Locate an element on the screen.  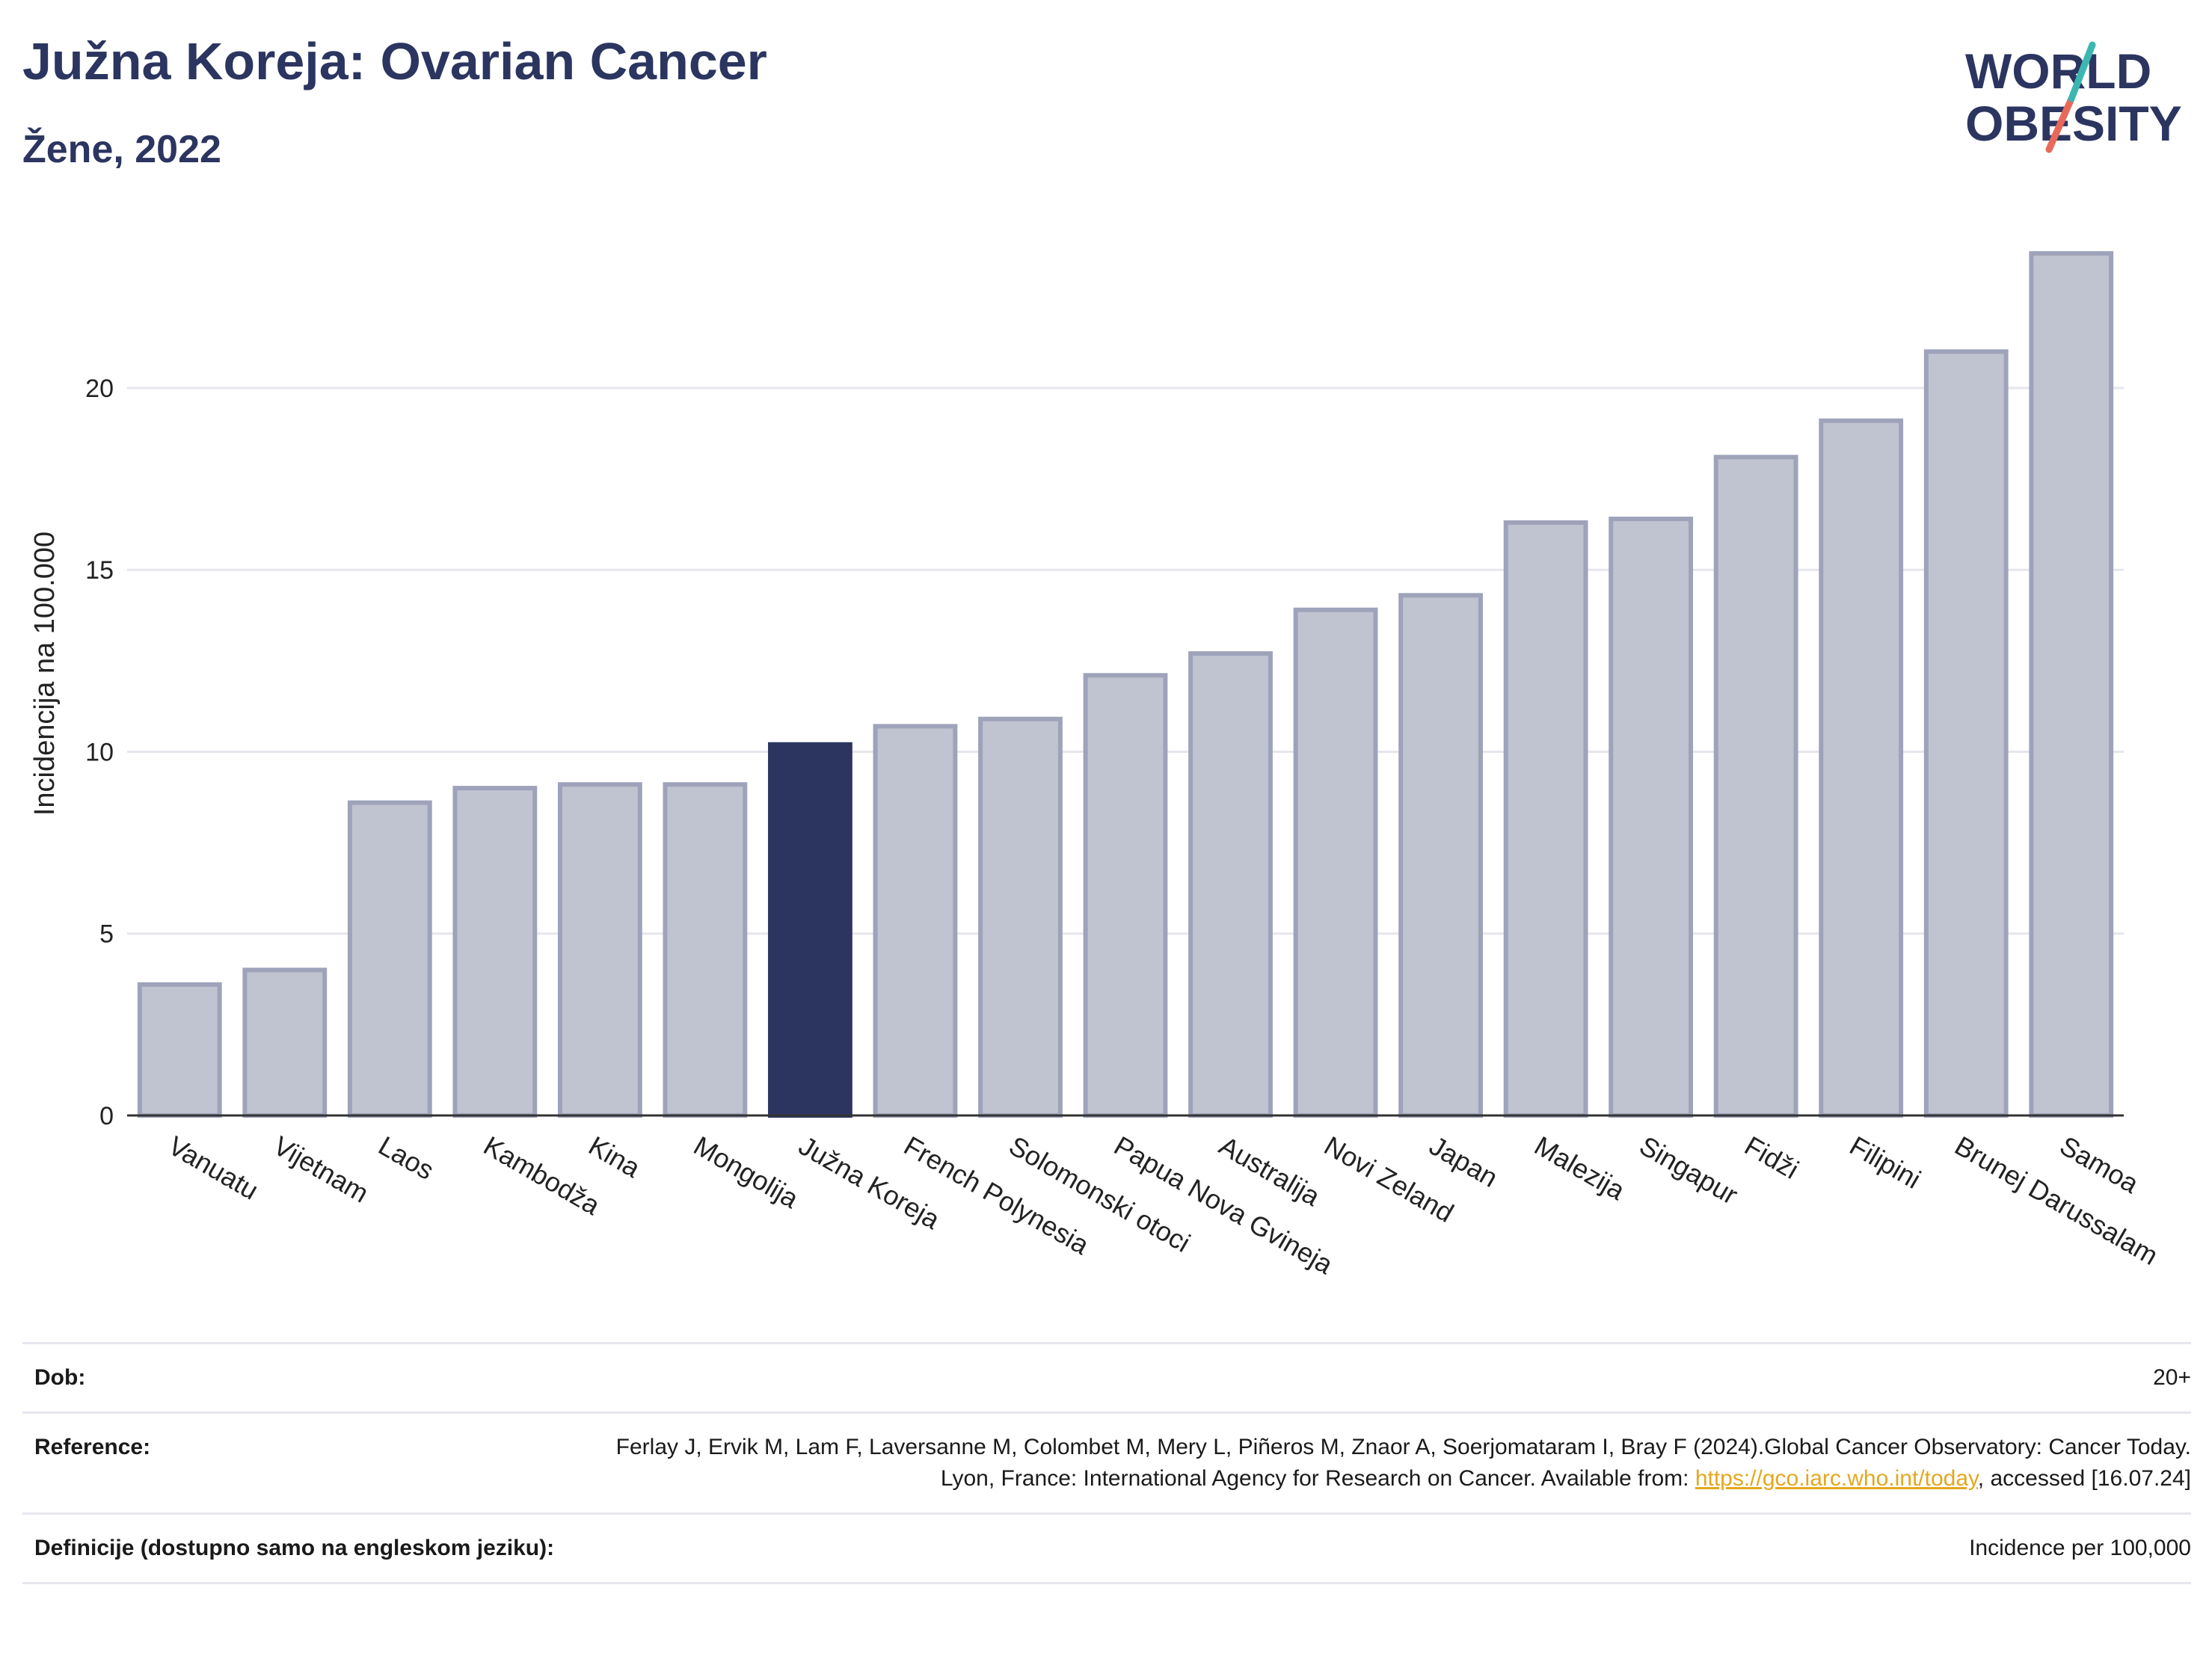
logo-line2: OBESITY is located at coordinates (2073, 123).